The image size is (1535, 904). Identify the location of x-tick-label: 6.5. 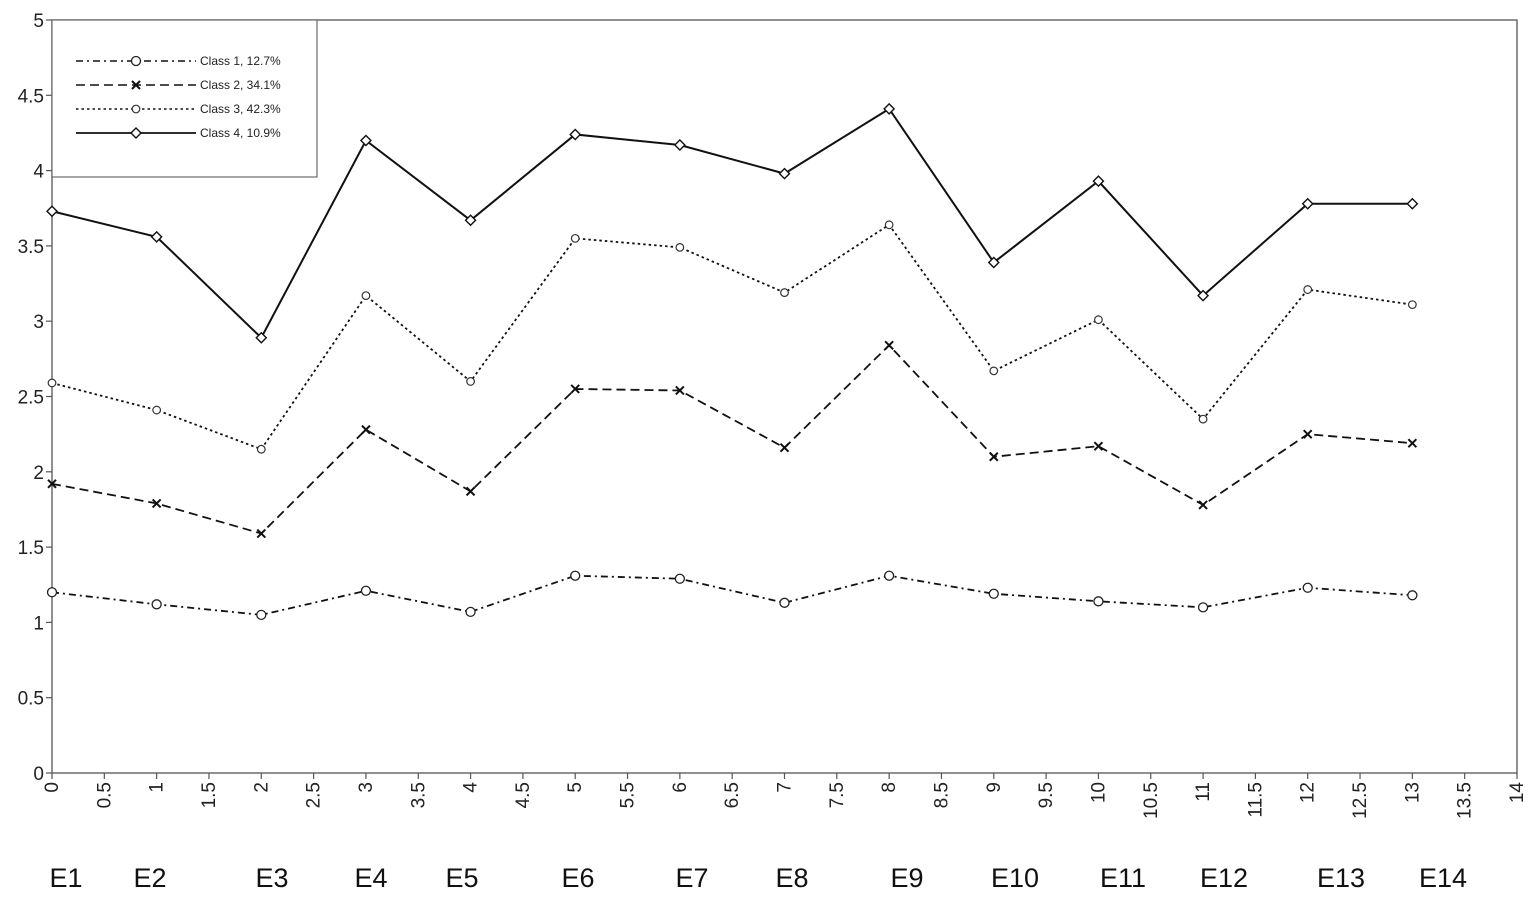
(732, 795).